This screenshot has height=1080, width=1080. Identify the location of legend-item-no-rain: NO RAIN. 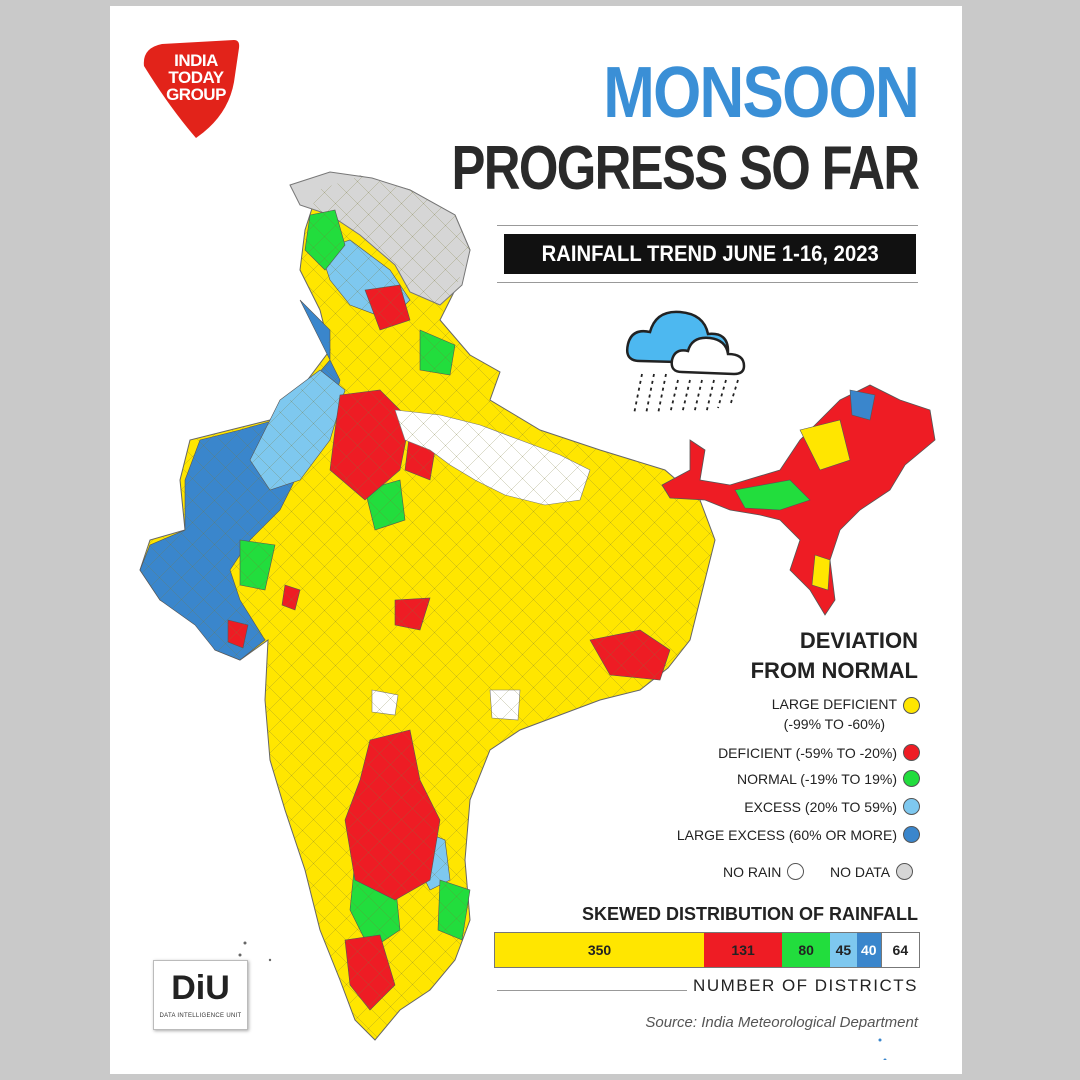
(764, 871).